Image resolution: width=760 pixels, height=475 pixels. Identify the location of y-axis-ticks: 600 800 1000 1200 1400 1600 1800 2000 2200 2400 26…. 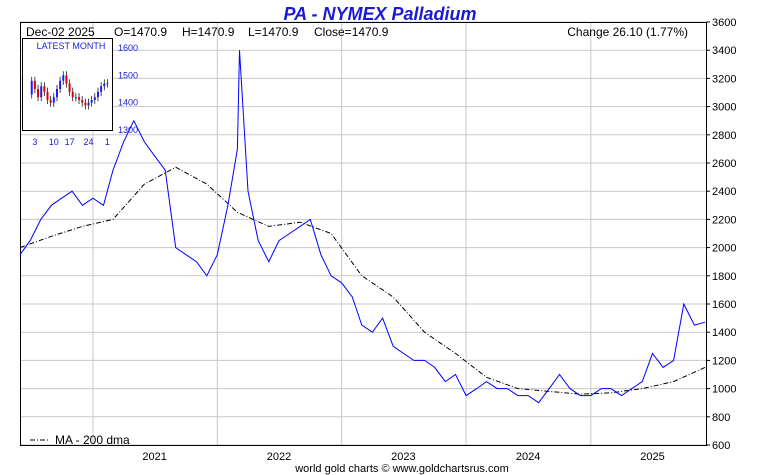
(721, 234).